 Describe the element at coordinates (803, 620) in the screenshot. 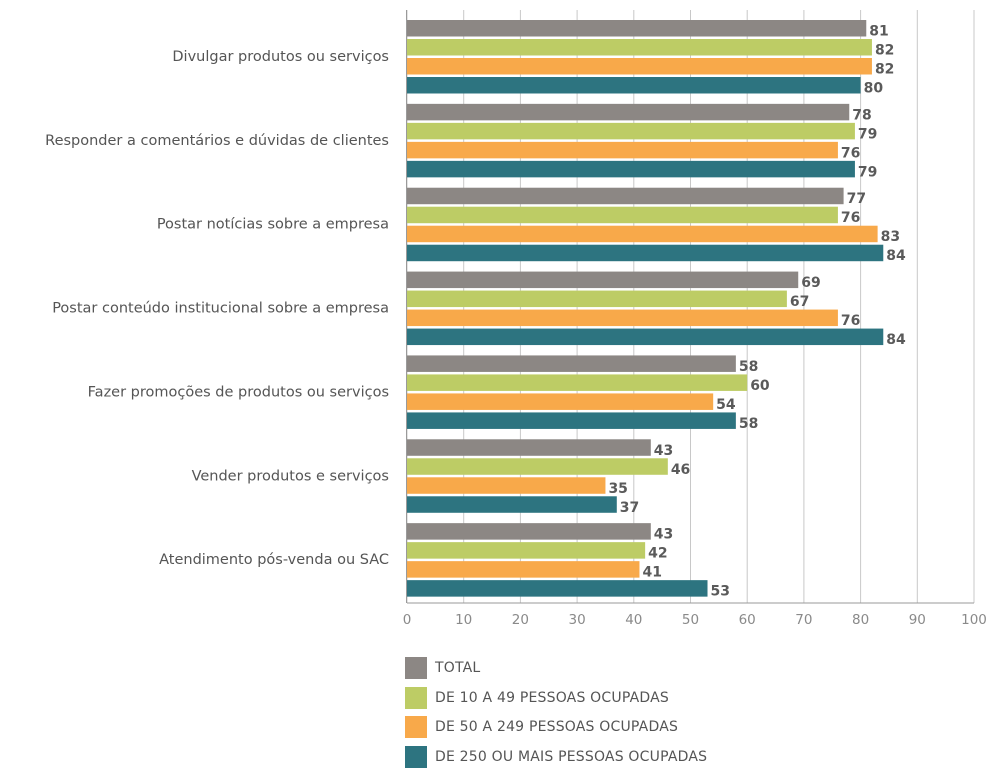

I see `x-tick-label: 70` at that location.